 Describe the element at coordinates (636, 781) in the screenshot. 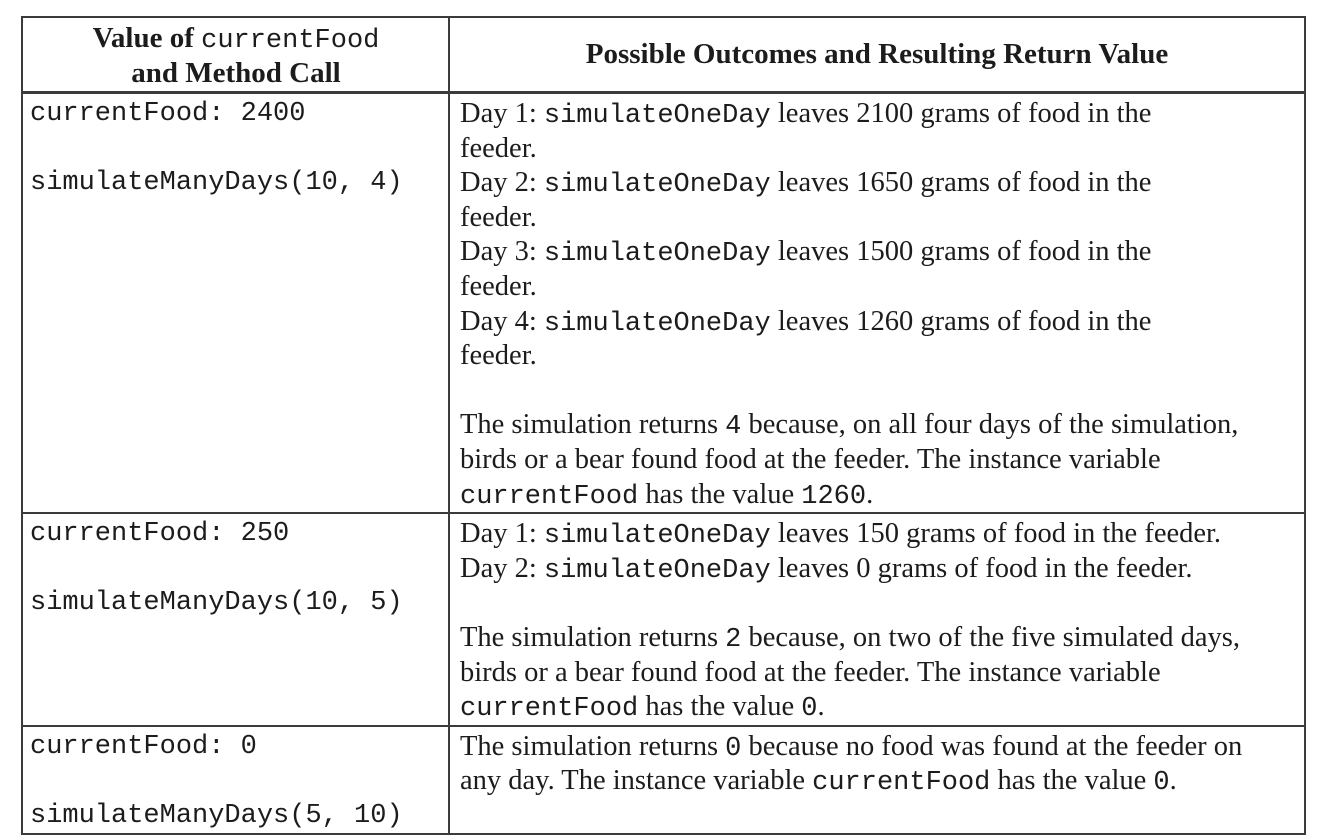

I see `body-text: any day. The instance variable` at that location.